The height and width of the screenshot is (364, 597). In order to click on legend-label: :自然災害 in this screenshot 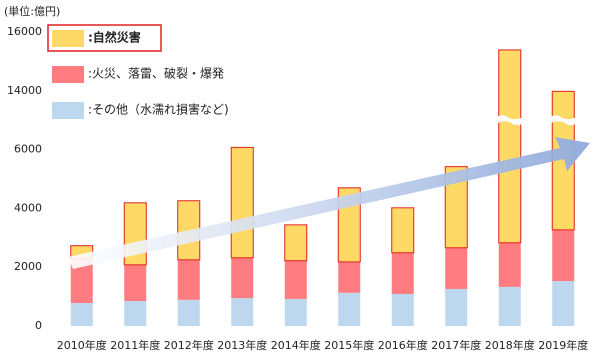, I will do `click(114, 37)`.